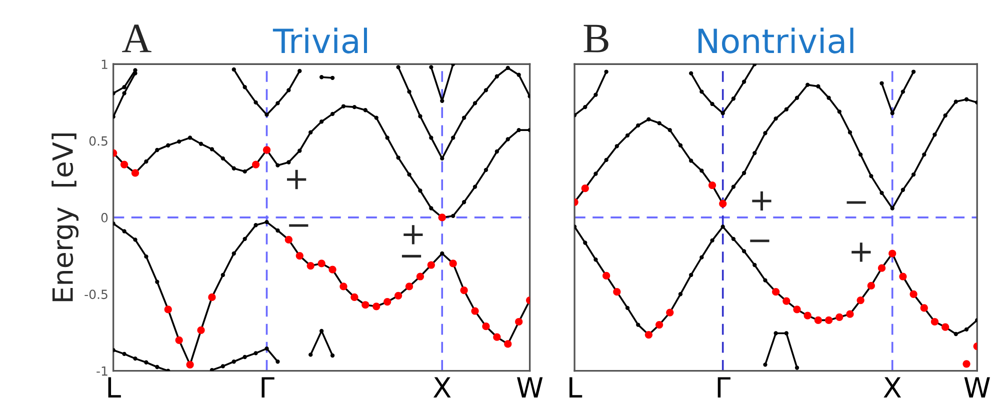 This screenshot has width=994, height=419. Describe the element at coordinates (96, 295) in the screenshot. I see `y-tick-label: -0.5` at that location.